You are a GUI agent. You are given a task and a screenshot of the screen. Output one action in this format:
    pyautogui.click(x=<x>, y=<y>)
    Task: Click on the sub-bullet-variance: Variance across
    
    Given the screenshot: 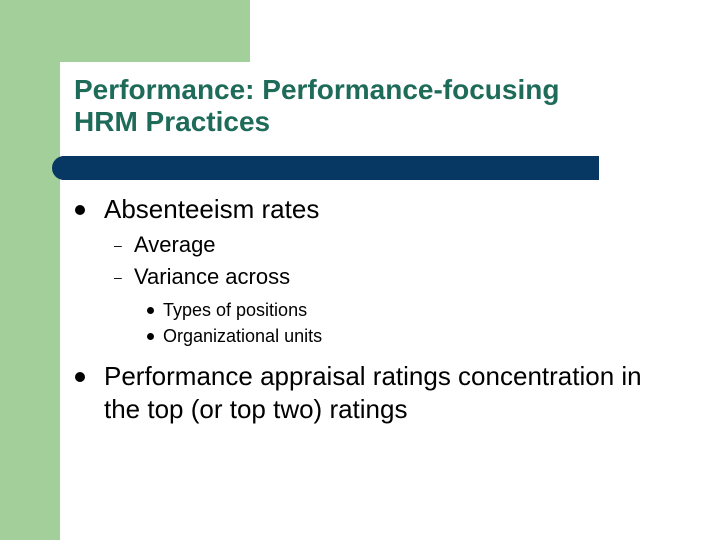 What is the action you would take?
    pyautogui.click(x=212, y=276)
    